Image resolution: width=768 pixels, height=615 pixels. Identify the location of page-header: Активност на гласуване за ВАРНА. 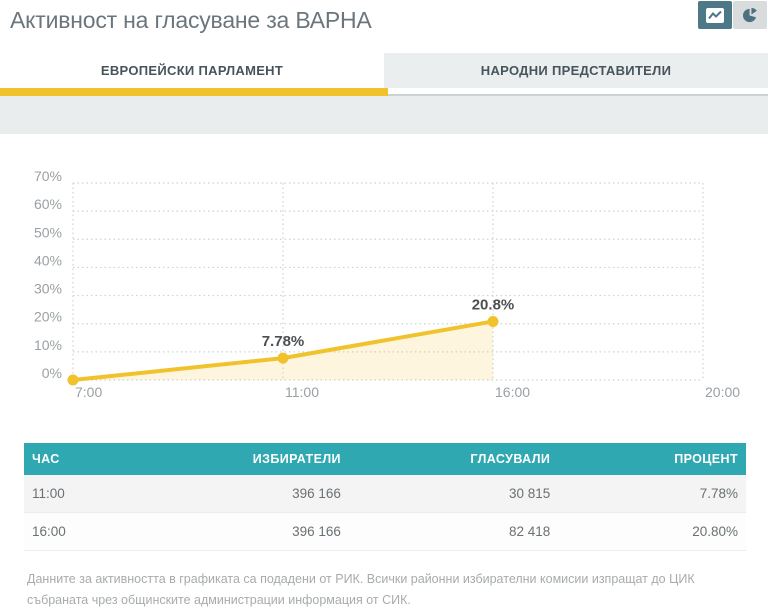
(384, 26).